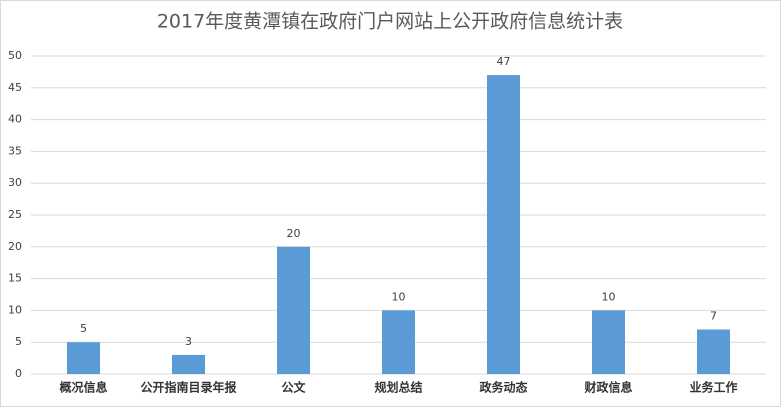 The height and width of the screenshot is (407, 781). I want to click on data-label: 7, so click(713, 315).